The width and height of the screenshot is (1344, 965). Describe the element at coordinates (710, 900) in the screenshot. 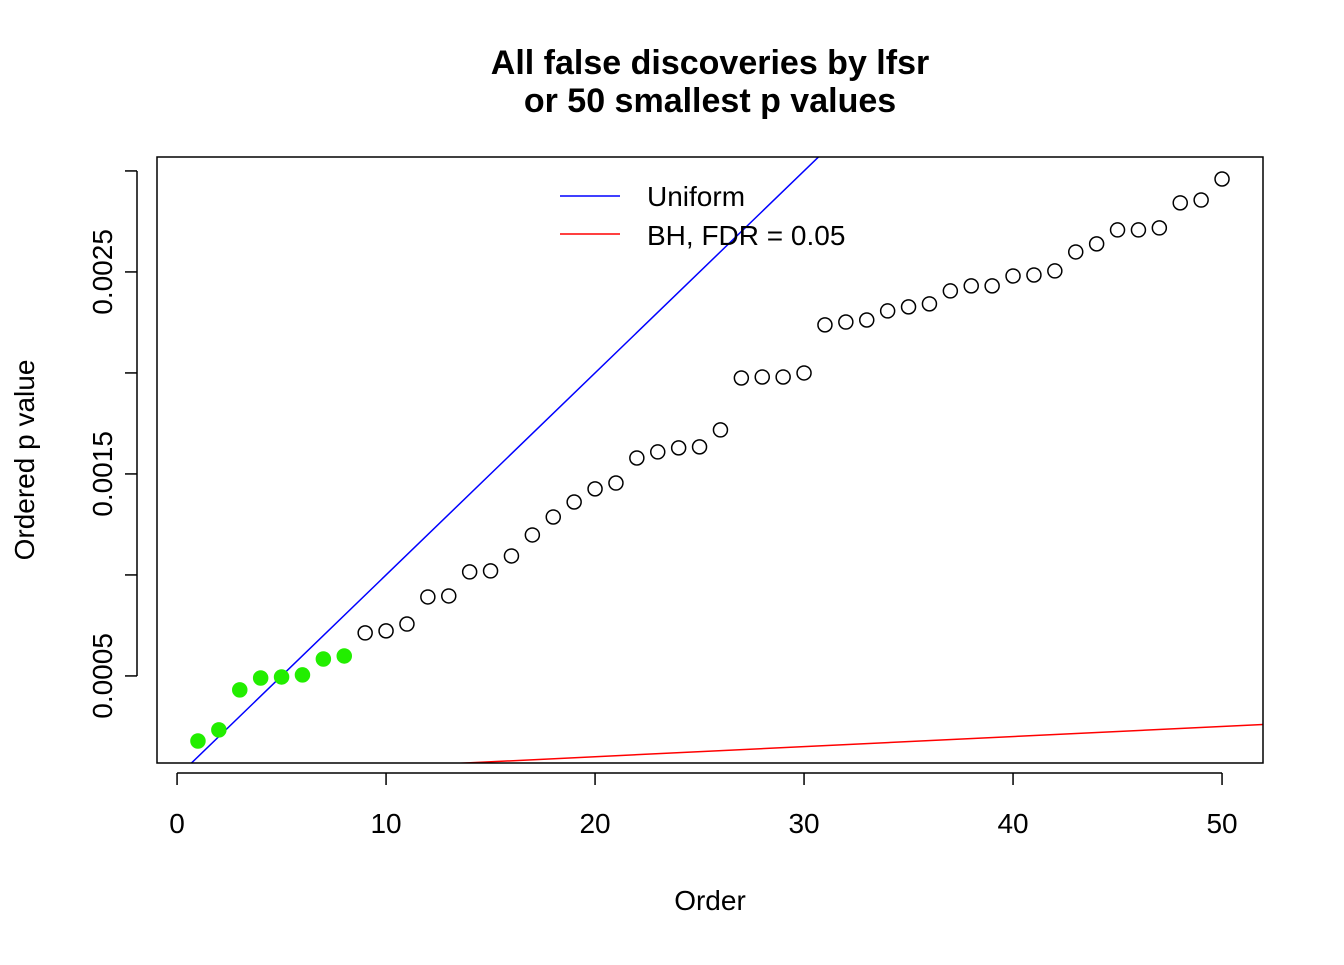

I see `x-axis-label: Order` at that location.